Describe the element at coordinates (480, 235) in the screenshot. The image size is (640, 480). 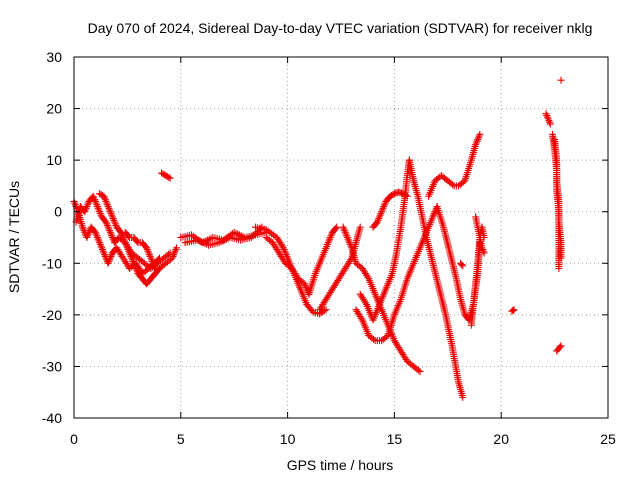
I see `series-trace-t` at that location.